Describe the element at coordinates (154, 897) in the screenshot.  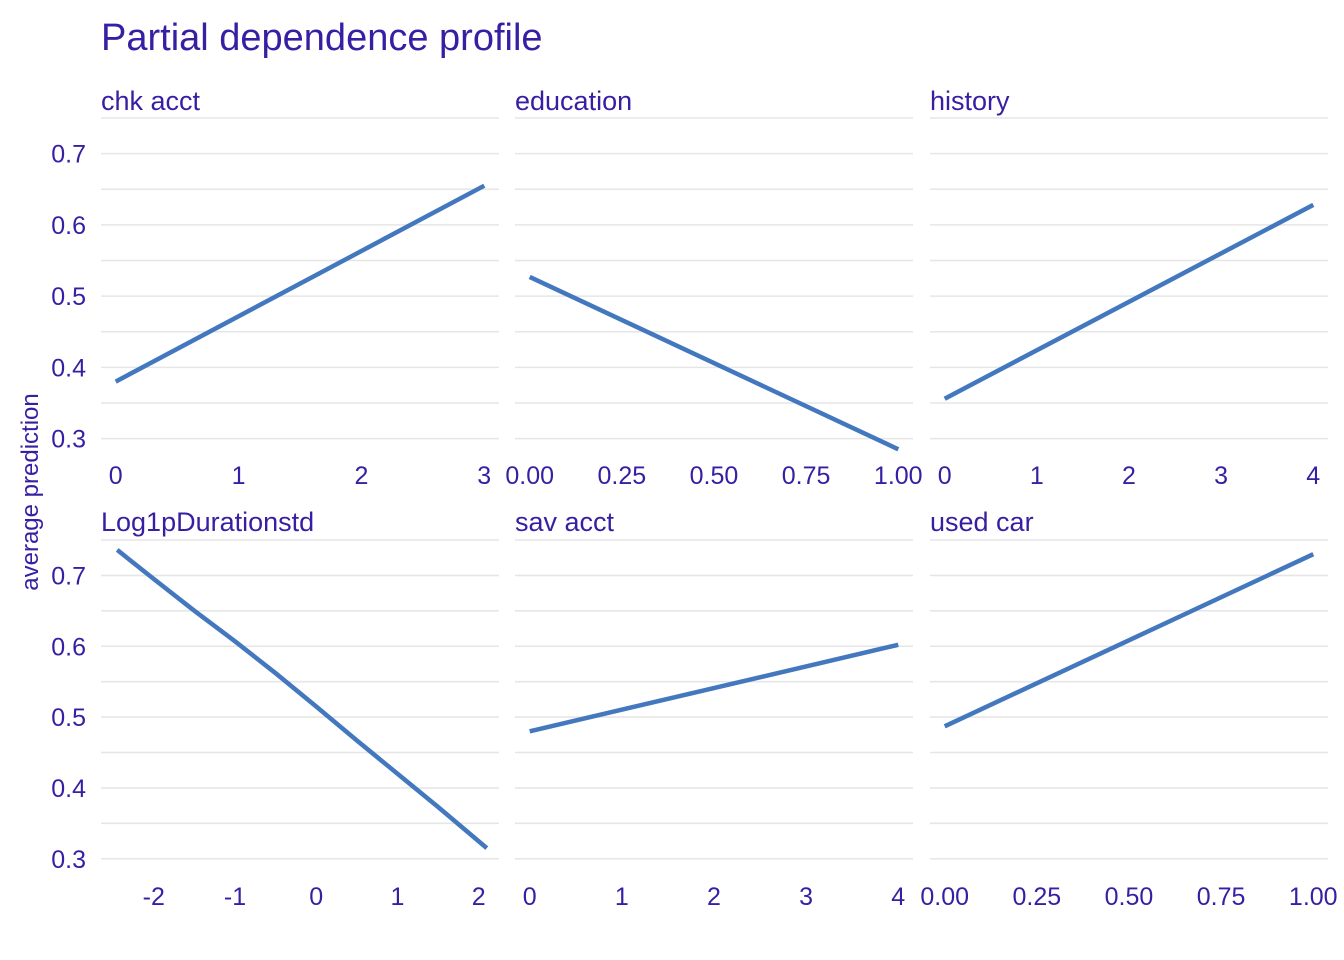
I see `x-tick-label: -2` at that location.